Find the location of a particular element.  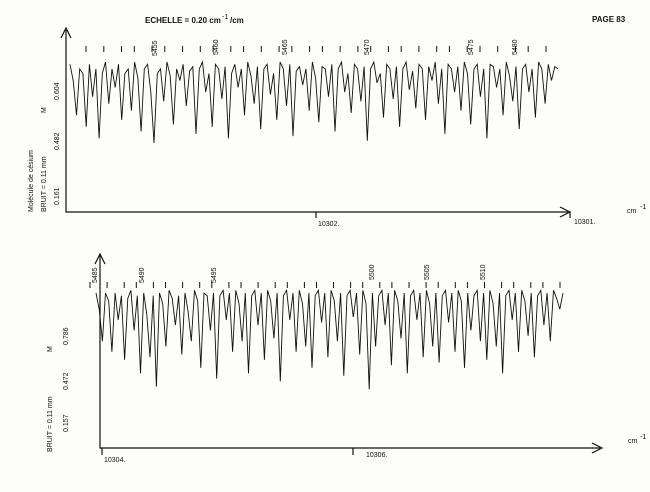

panel1-xtick-2: 10301. is located at coordinates (584, 222).